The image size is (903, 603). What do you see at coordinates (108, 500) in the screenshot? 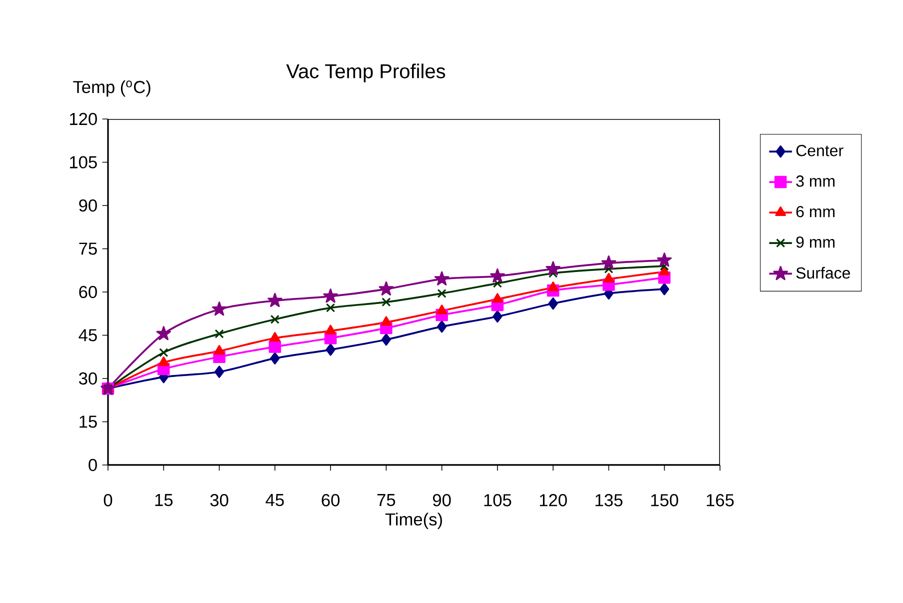
I see `x-tick-label: 0` at bounding box center [108, 500].